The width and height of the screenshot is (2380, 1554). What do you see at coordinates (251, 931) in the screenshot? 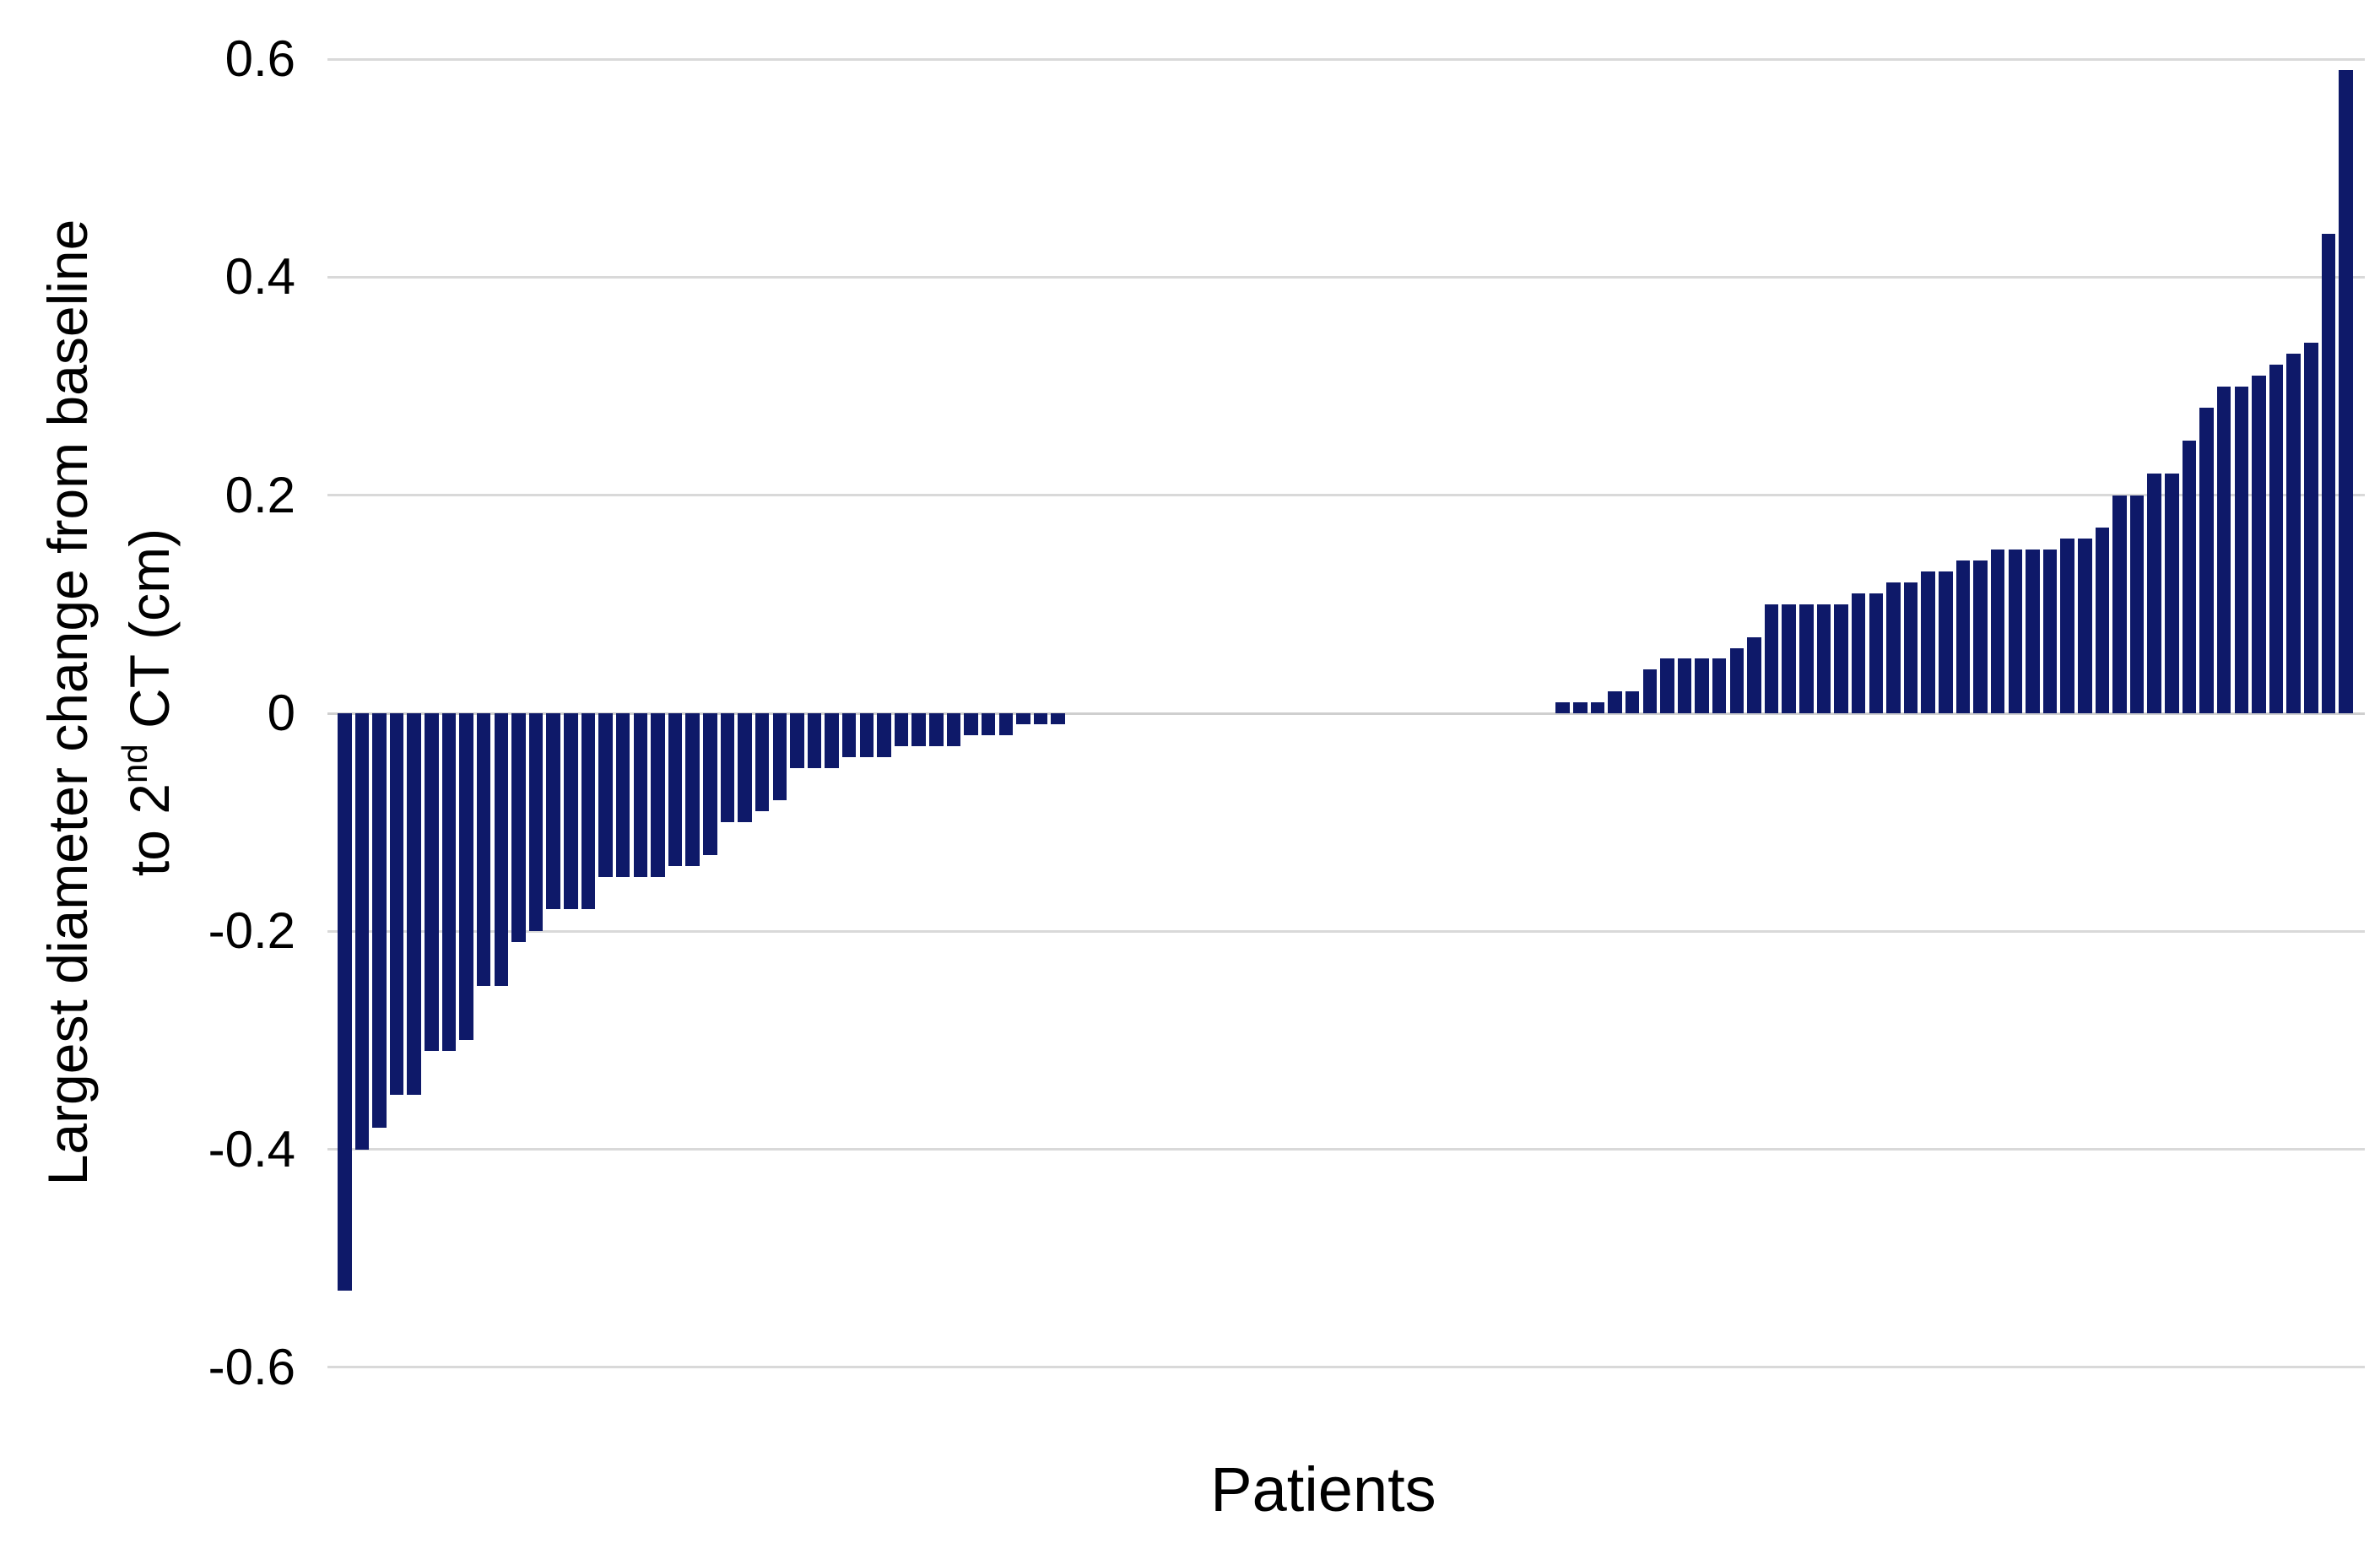
I see `y-tick-label: -0.2` at bounding box center [251, 931].